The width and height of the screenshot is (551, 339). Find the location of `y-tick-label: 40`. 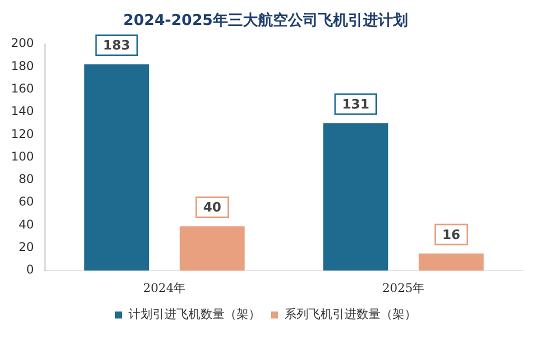

y-tick-label: 40 is located at coordinates (26, 224).